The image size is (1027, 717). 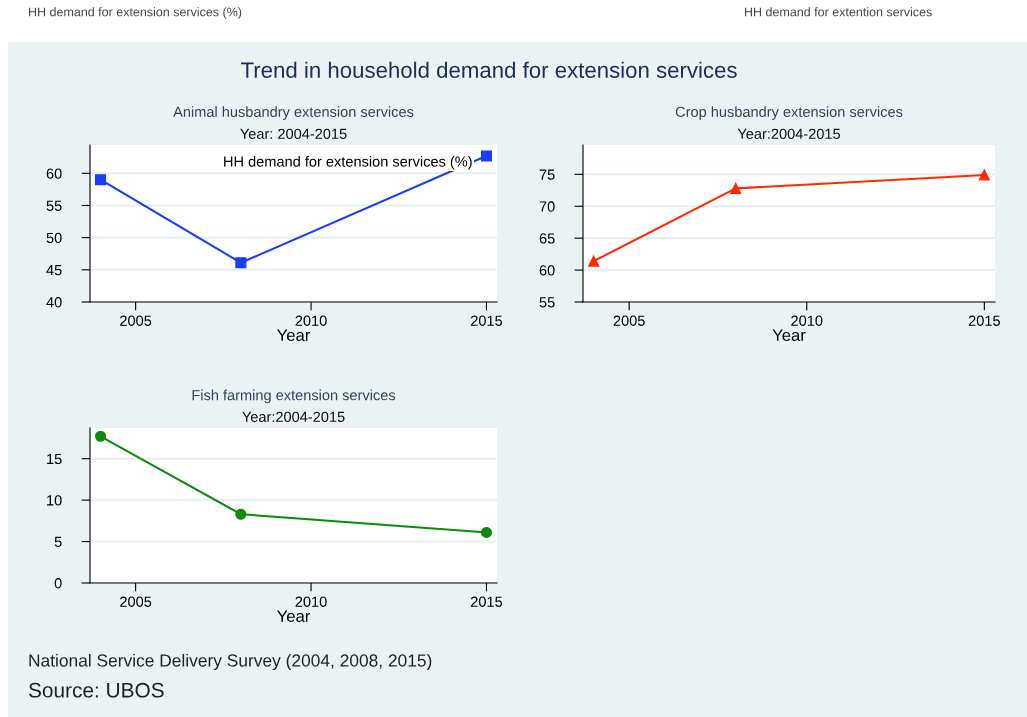 I want to click on annotation: HH demand for extension services (%), so click(x=348, y=162).